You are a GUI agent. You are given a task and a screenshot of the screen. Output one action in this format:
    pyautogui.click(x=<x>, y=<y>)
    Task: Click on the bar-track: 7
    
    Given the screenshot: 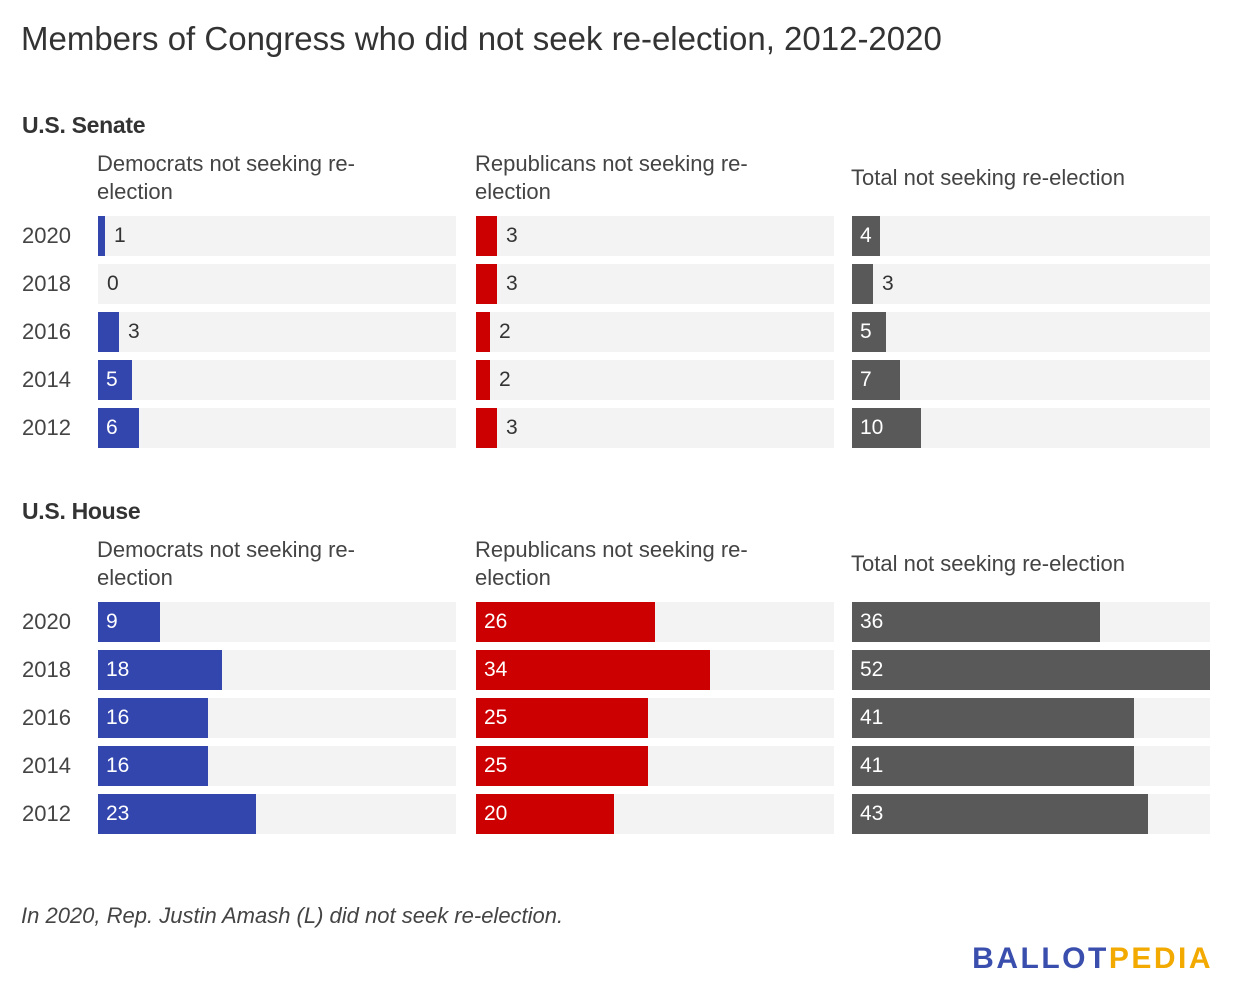 What is the action you would take?
    pyautogui.click(x=1031, y=380)
    